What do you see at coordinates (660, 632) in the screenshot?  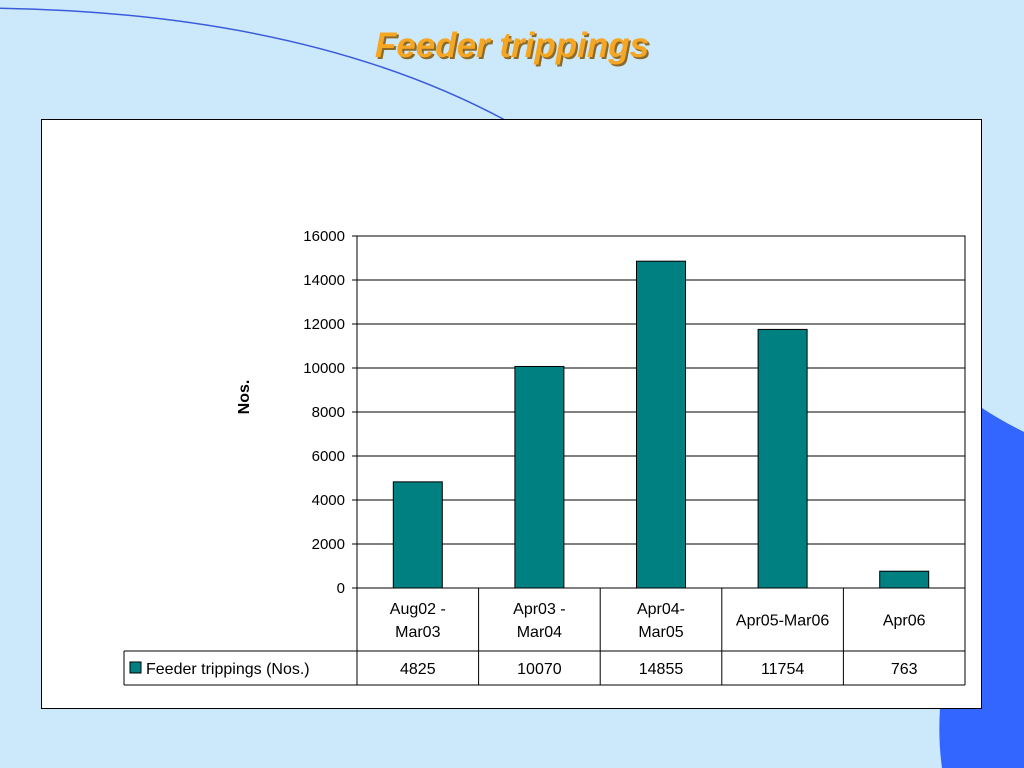 I see `x-category-label: Mar05` at bounding box center [660, 632].